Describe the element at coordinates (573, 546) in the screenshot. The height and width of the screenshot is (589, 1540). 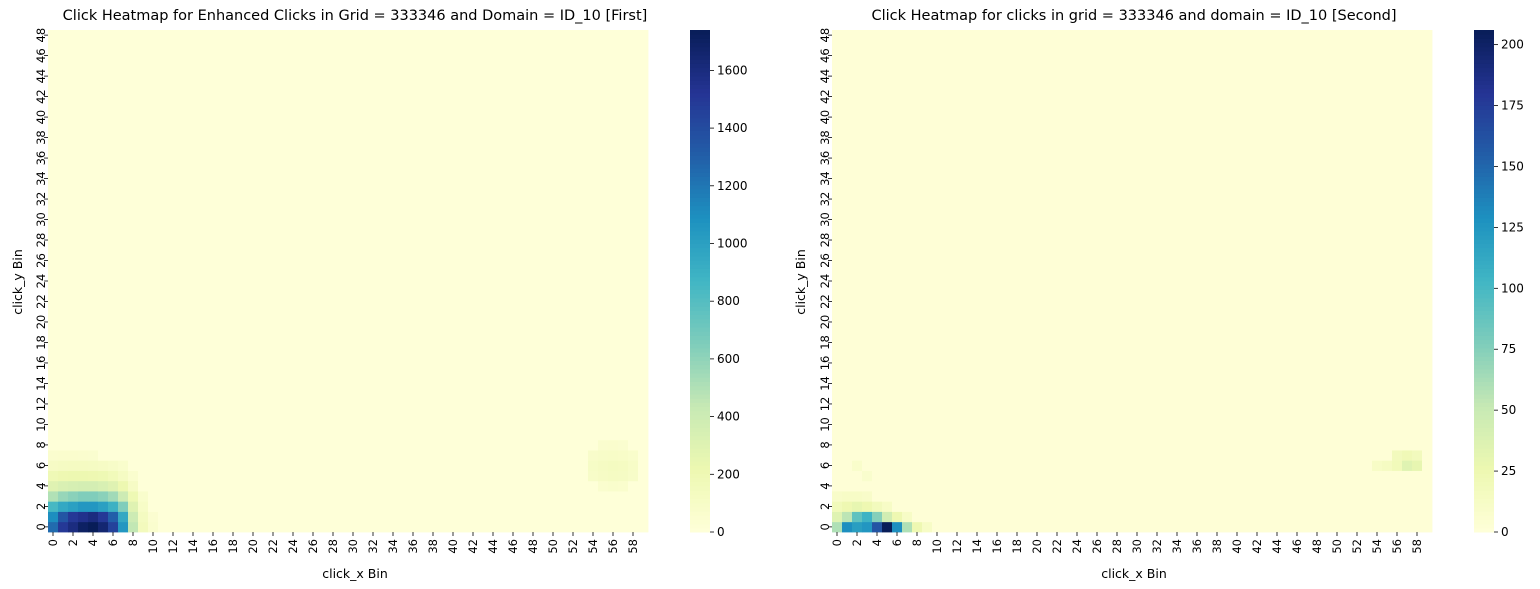
I see `x-tick-label: 52` at that location.